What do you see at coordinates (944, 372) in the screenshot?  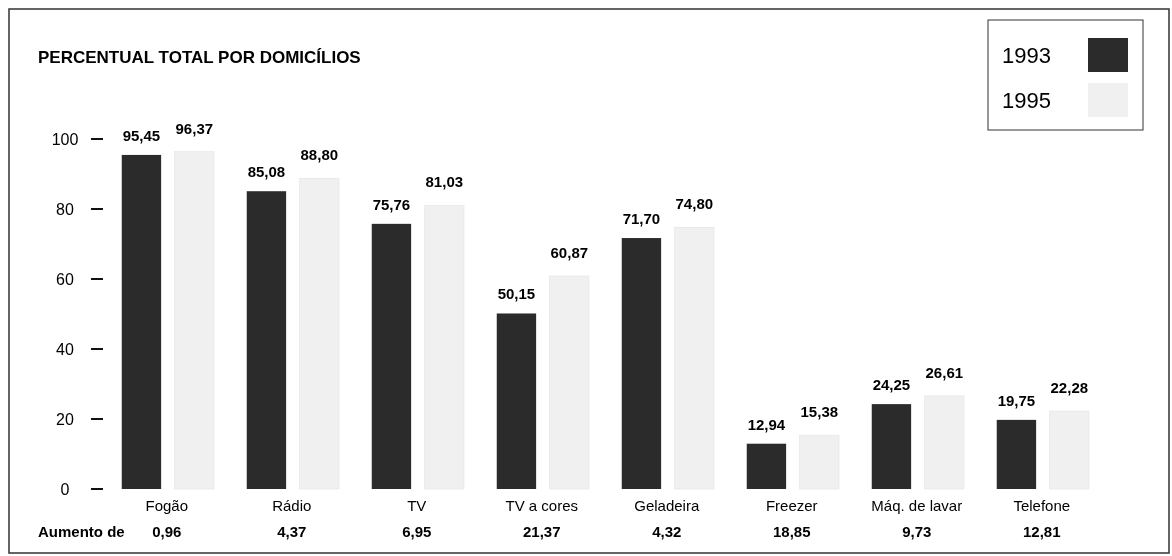 I see `data-label: 26,61` at bounding box center [944, 372].